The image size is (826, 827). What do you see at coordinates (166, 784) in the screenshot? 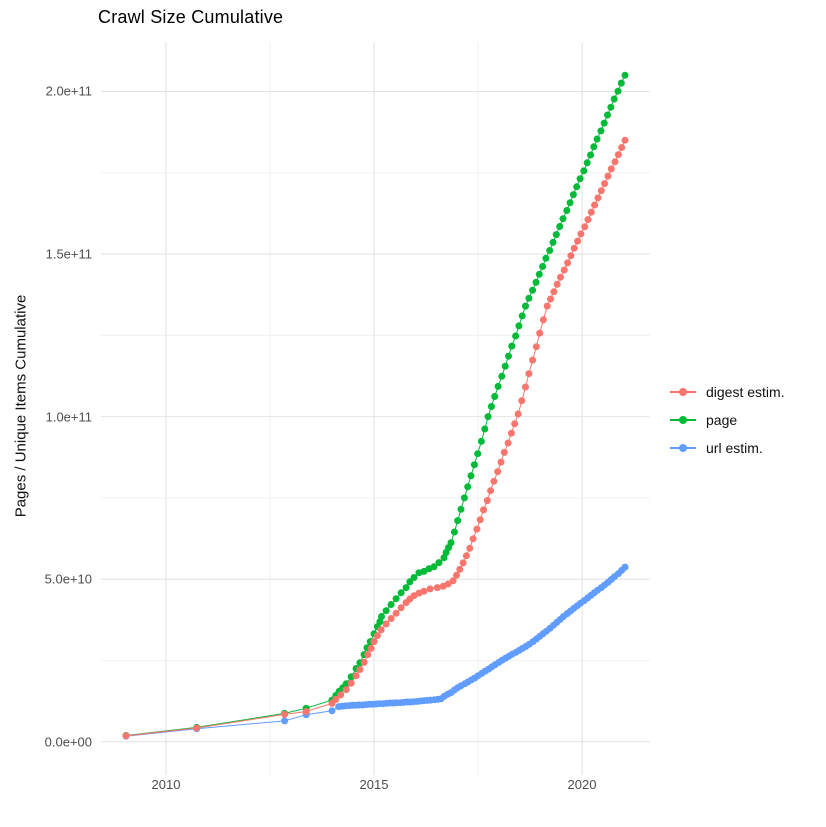
I see `x-tick-label: 2010` at bounding box center [166, 784].